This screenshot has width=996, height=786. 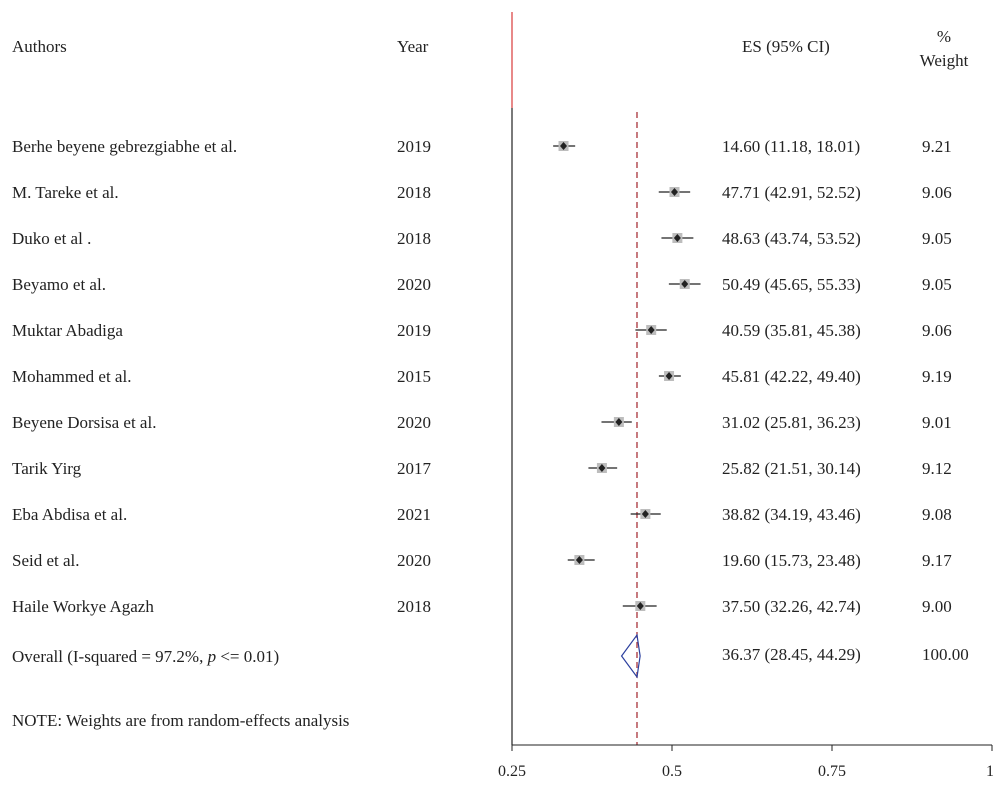 I want to click on overall-weight: 100.00, so click(x=945, y=654).